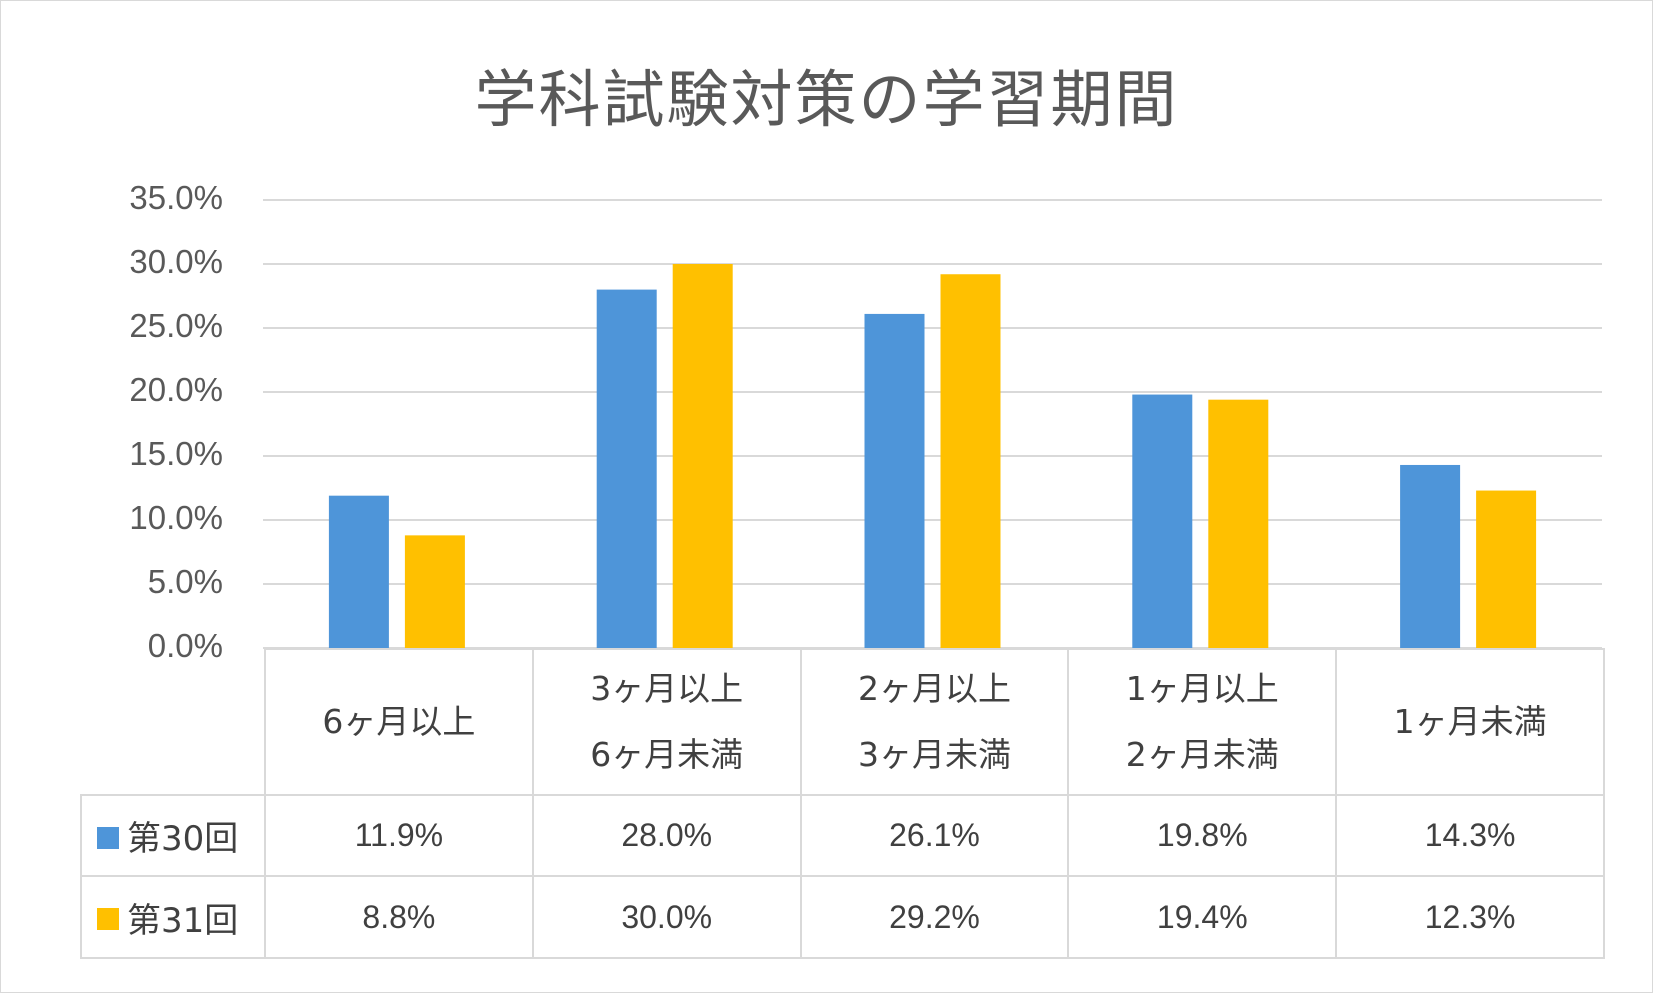 The image size is (1653, 994). I want to click on category-label: 3ヶ月以上, so click(667, 688).